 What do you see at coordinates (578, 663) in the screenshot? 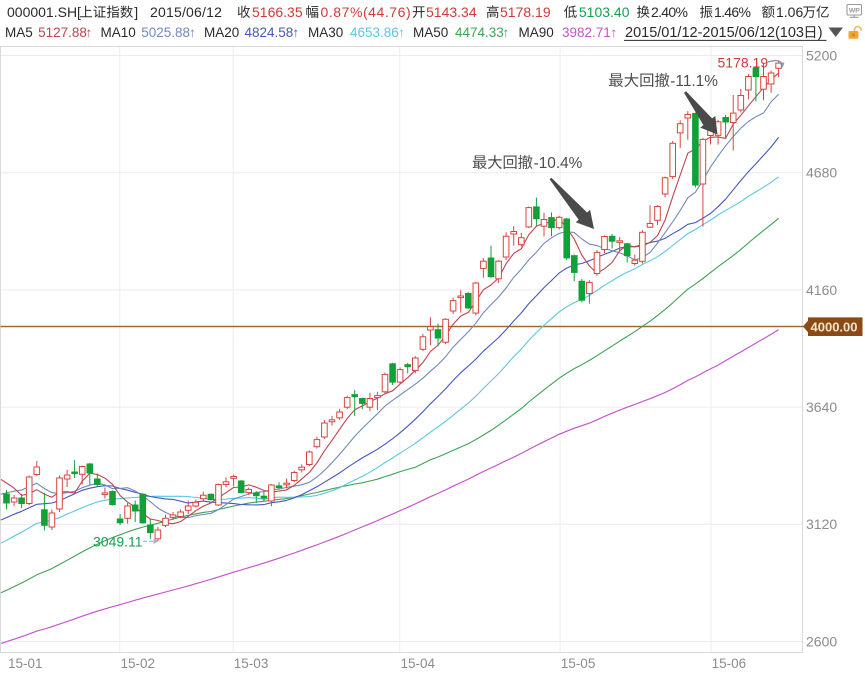
I see `svg-text: 15-05` at bounding box center [578, 663].